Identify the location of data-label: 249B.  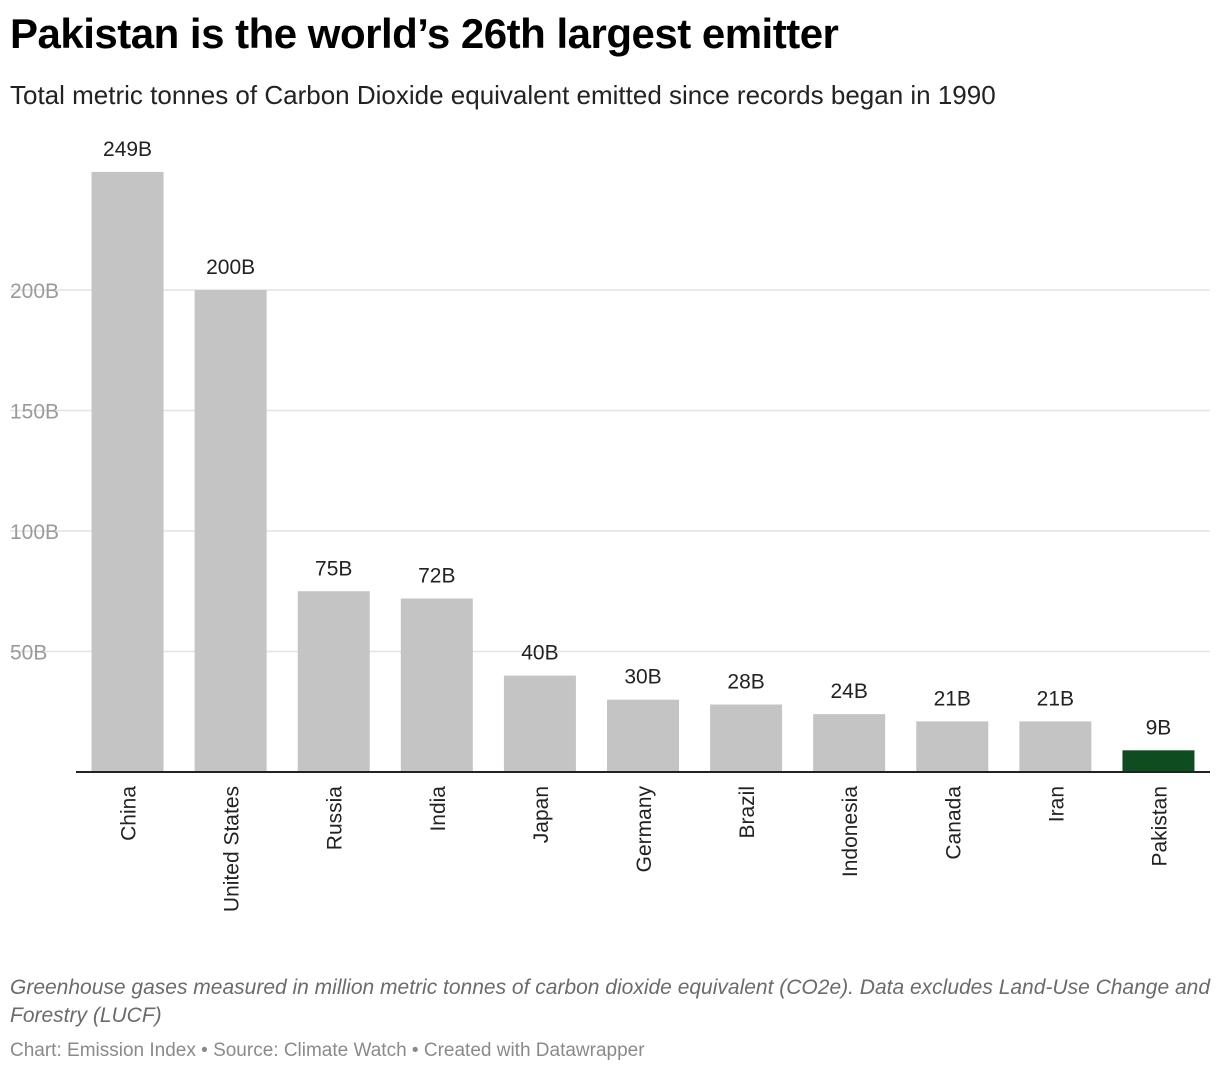
(127, 149).